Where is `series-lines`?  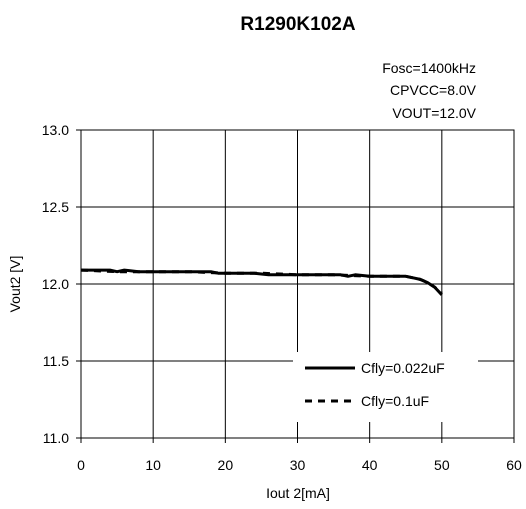
series-lines is located at coordinates (261, 282).